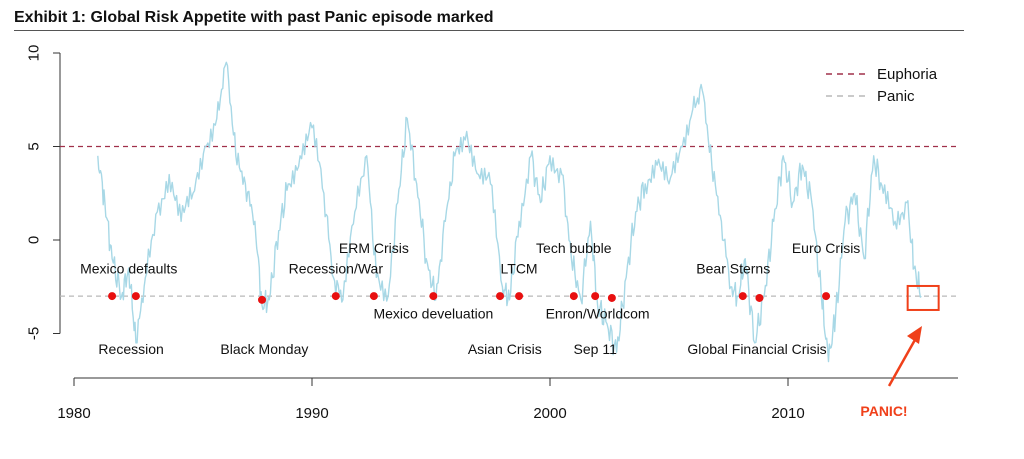  What do you see at coordinates (902, 362) in the screenshot?
I see `panic-arrow-shaft` at bounding box center [902, 362].